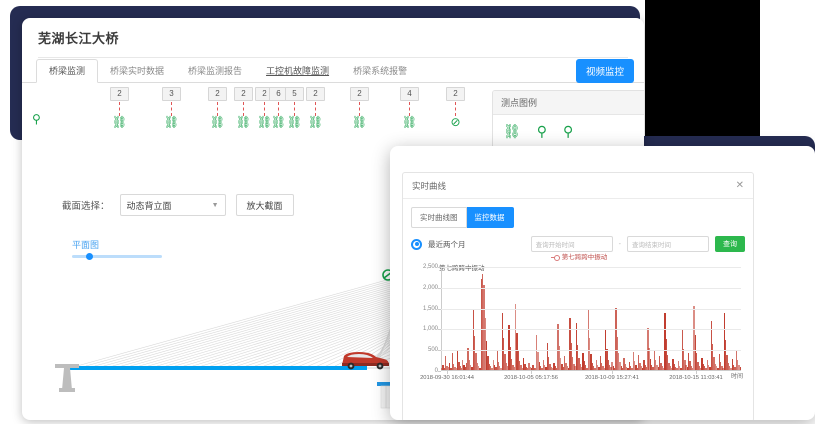  Describe the element at coordinates (137, 71) in the screenshot. I see `main-tab-1: 桥梁实时数据` at that location.